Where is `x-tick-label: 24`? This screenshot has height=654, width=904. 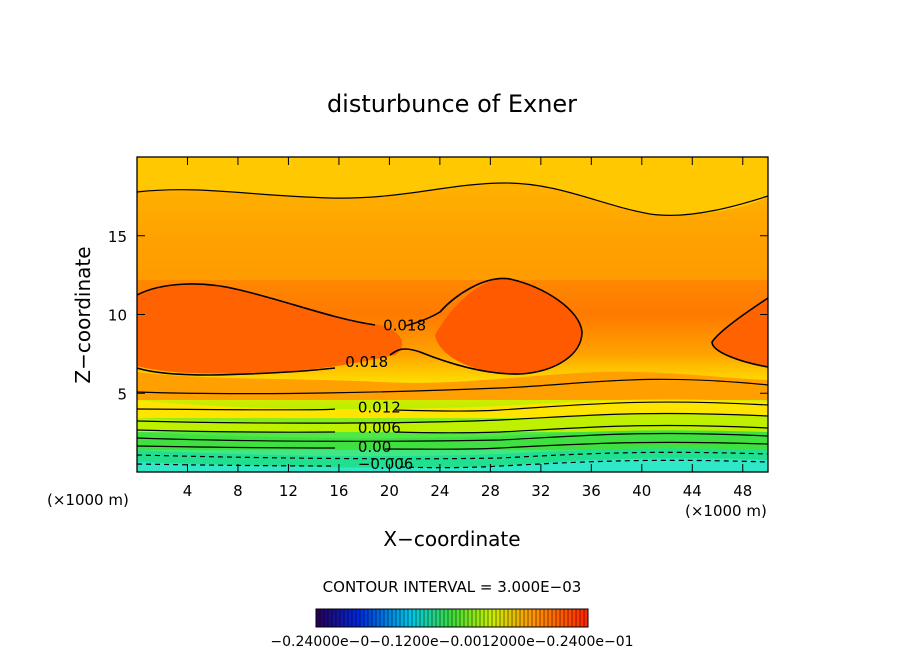
x-tick-label: 24 is located at coordinates (439, 491).